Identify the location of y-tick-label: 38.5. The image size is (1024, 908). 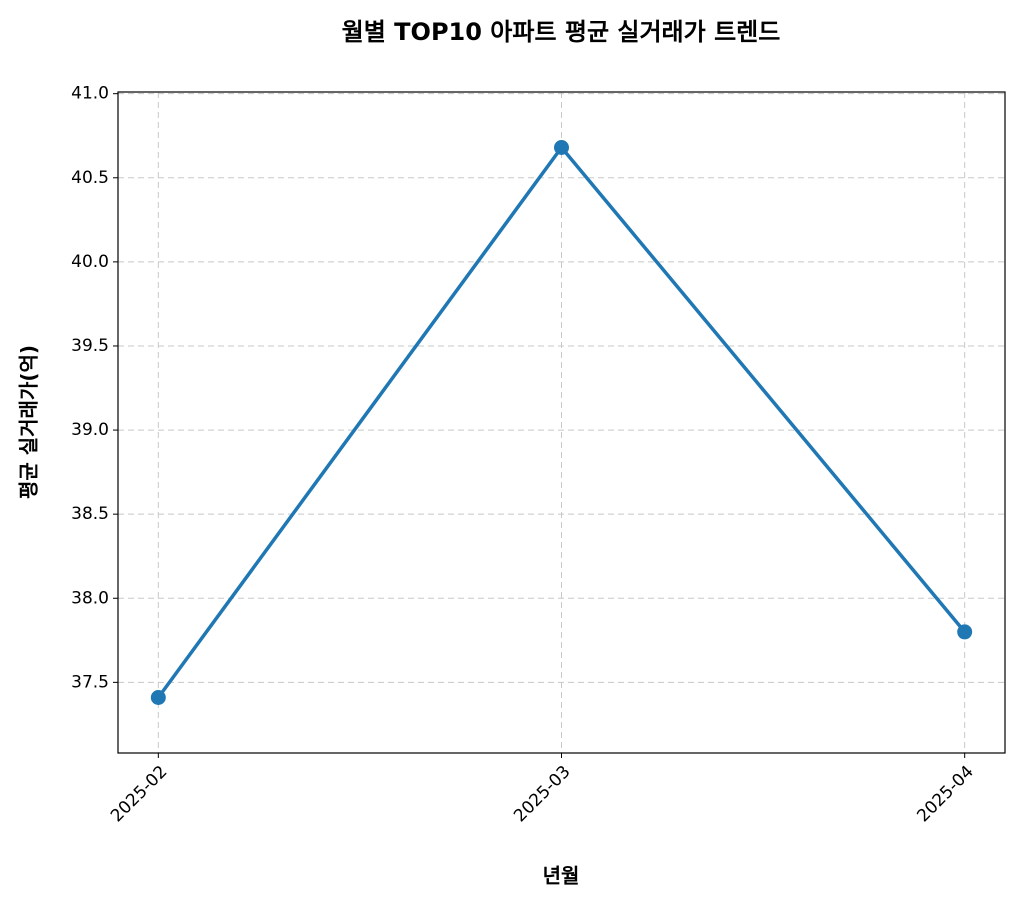
(90, 514).